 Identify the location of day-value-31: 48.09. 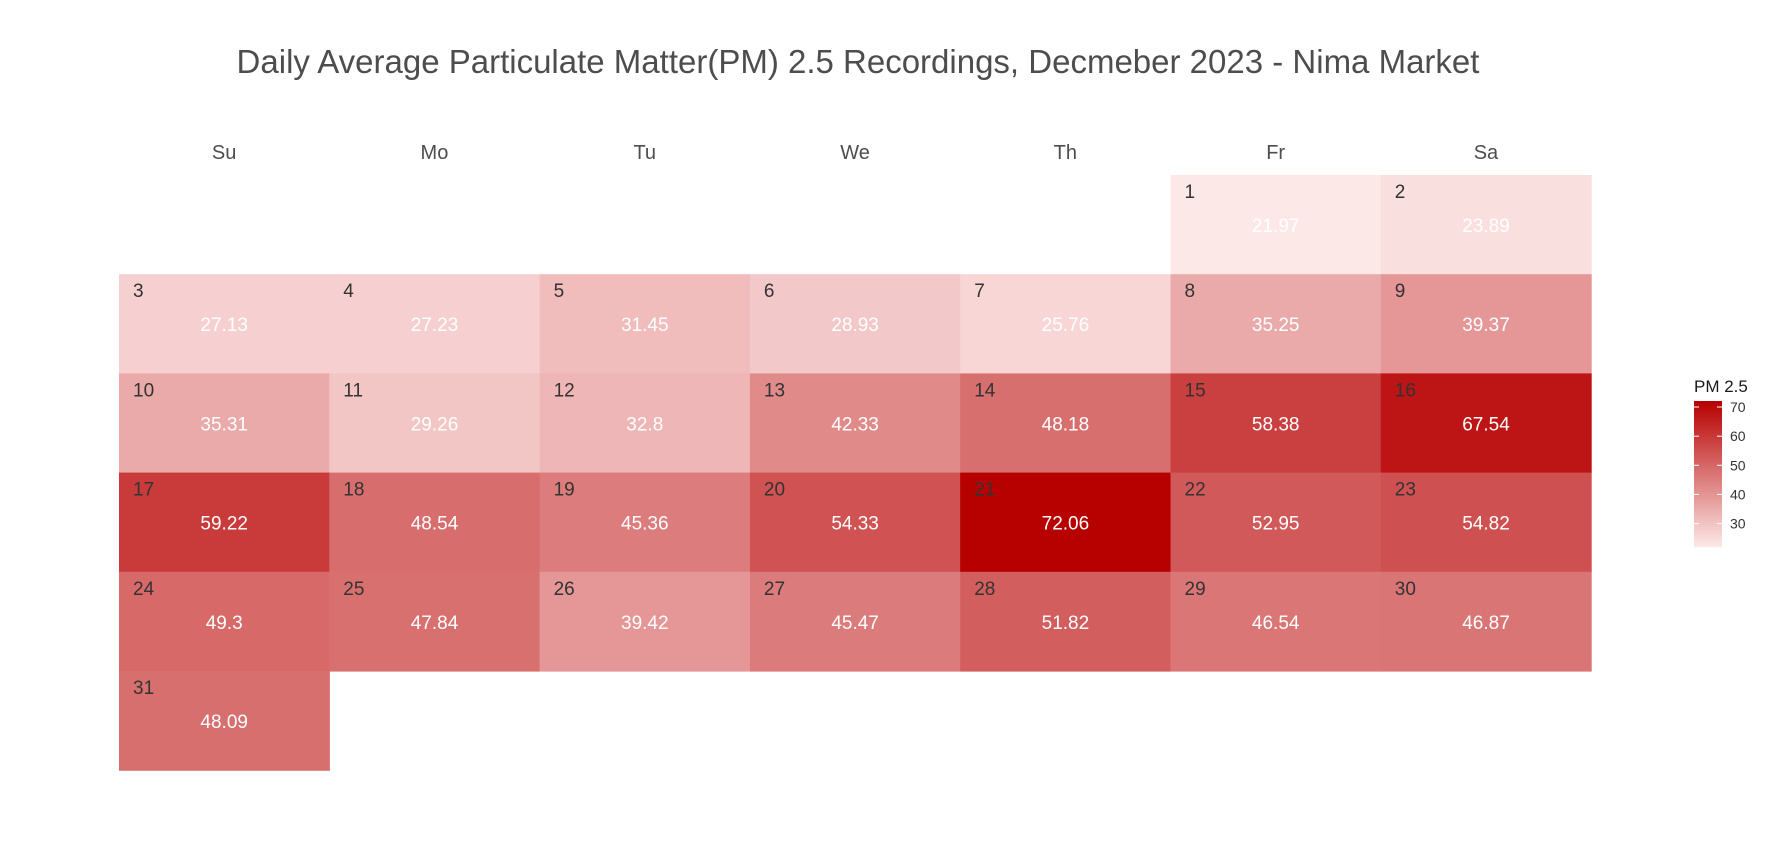
(224, 722).